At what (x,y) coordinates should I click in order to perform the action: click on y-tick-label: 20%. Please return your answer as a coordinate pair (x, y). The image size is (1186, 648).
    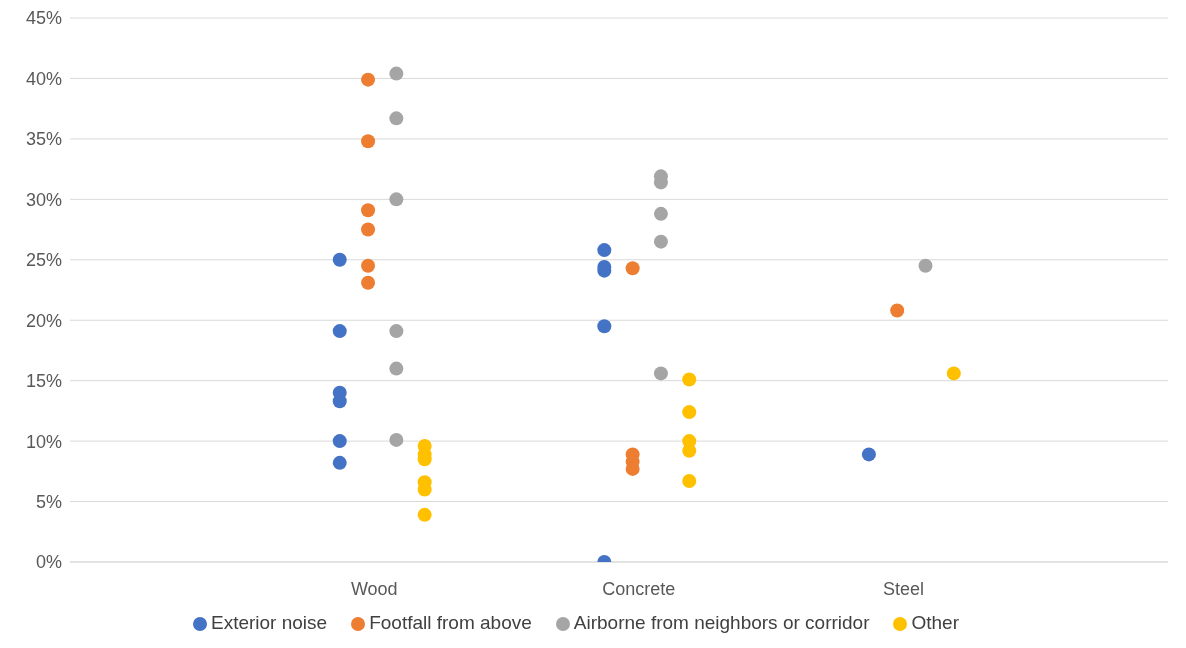
    Looking at the image, I should click on (43, 320).